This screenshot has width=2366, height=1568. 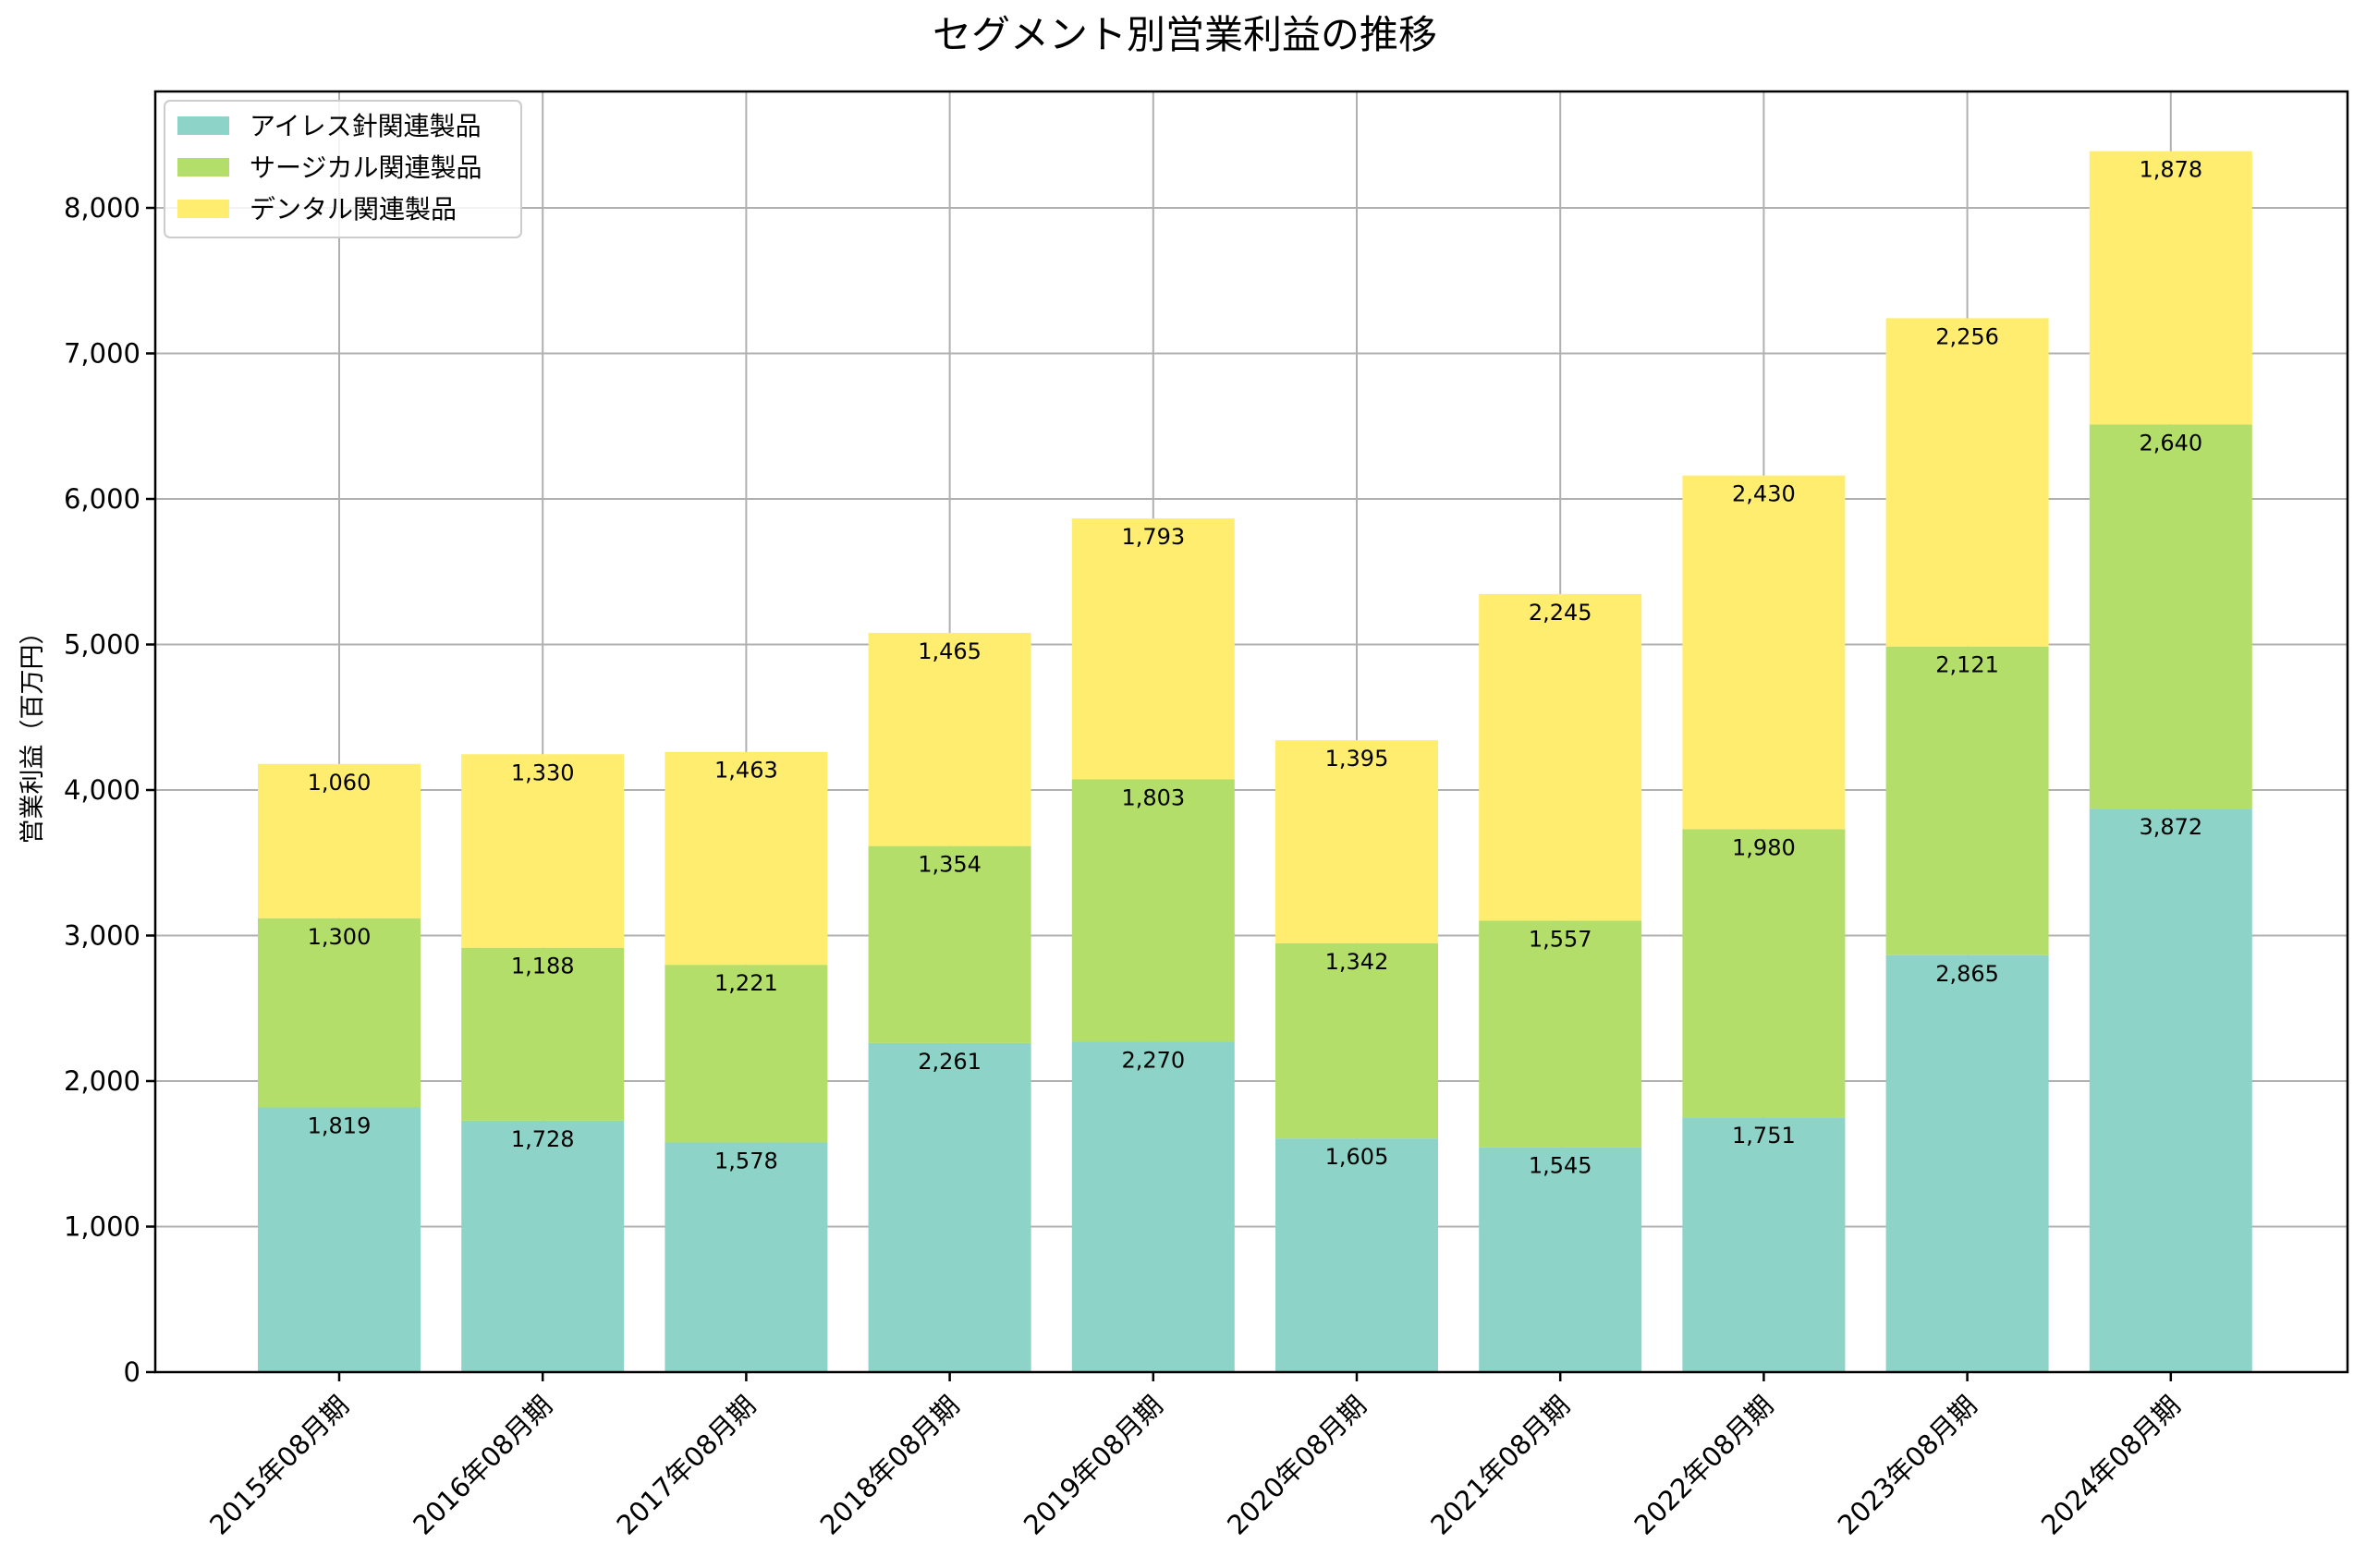 I want to click on bar-value-label: 2,640, so click(x=2171, y=443).